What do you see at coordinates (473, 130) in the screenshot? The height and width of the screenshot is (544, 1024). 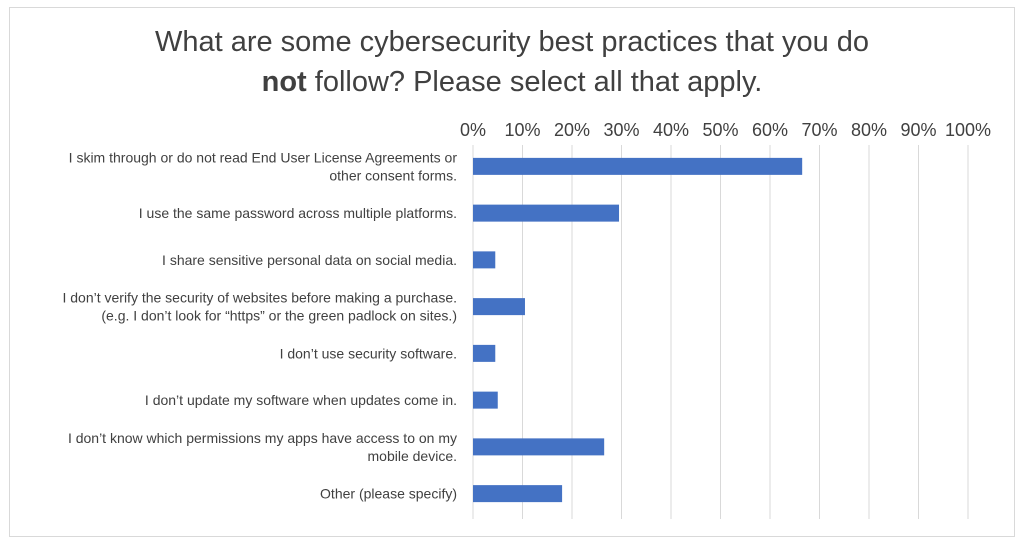 I see `x-tick-label: 0%` at bounding box center [473, 130].